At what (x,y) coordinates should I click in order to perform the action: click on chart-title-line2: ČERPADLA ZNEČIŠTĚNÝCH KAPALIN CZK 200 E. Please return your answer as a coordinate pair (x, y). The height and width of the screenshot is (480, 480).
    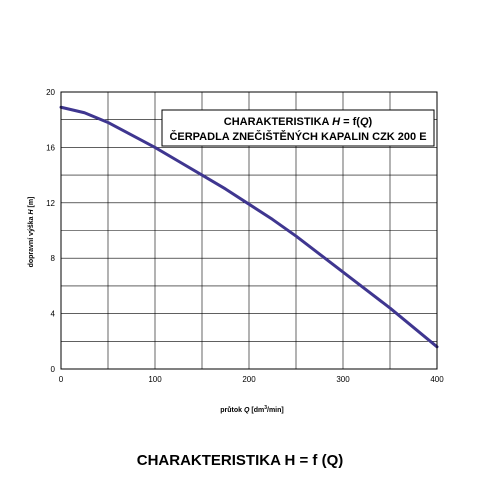
    Looking at the image, I should click on (297, 136).